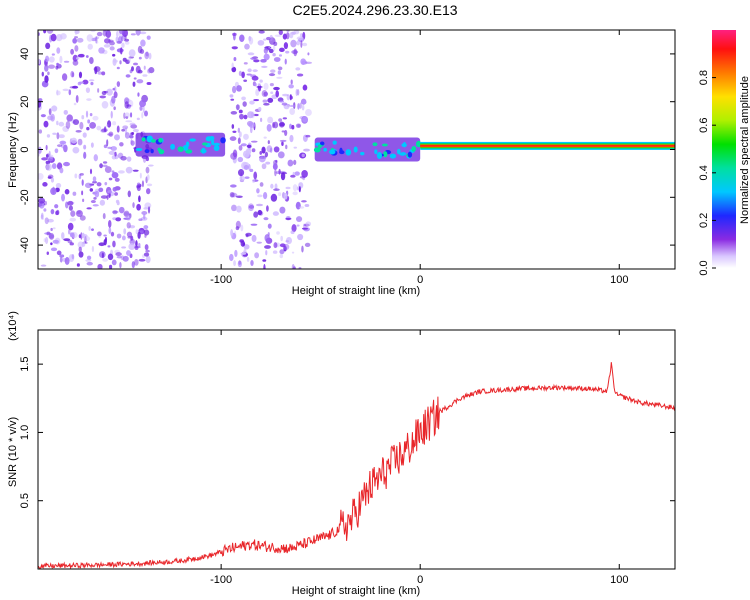 The height and width of the screenshot is (600, 750). I want to click on spectrogram-trace-b, so click(367, 149).